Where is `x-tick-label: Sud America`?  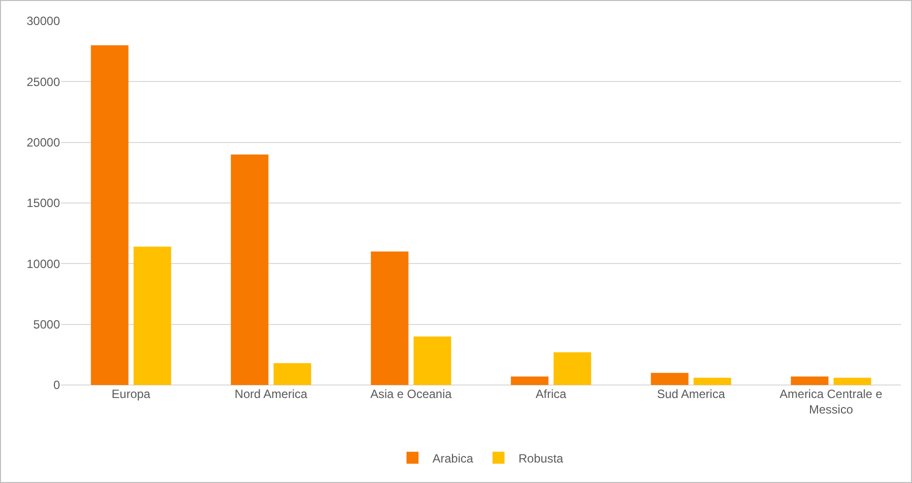
x-tick-label: Sud America is located at coordinates (691, 394).